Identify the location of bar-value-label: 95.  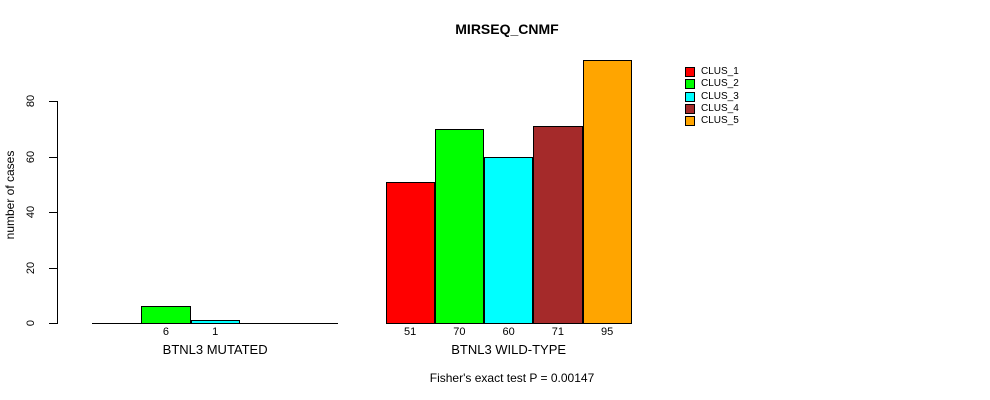
(607, 332).